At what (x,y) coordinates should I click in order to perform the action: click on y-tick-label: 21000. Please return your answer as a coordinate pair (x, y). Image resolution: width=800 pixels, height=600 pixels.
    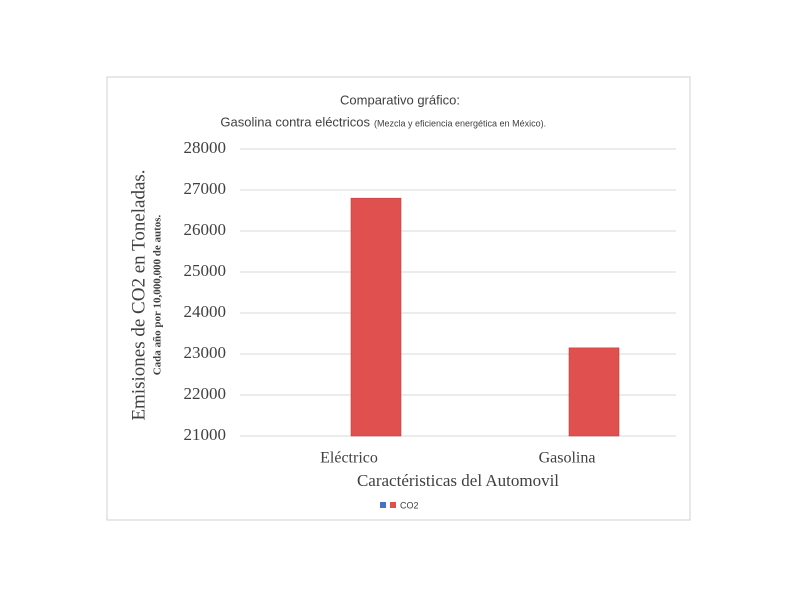
    Looking at the image, I should click on (205, 434).